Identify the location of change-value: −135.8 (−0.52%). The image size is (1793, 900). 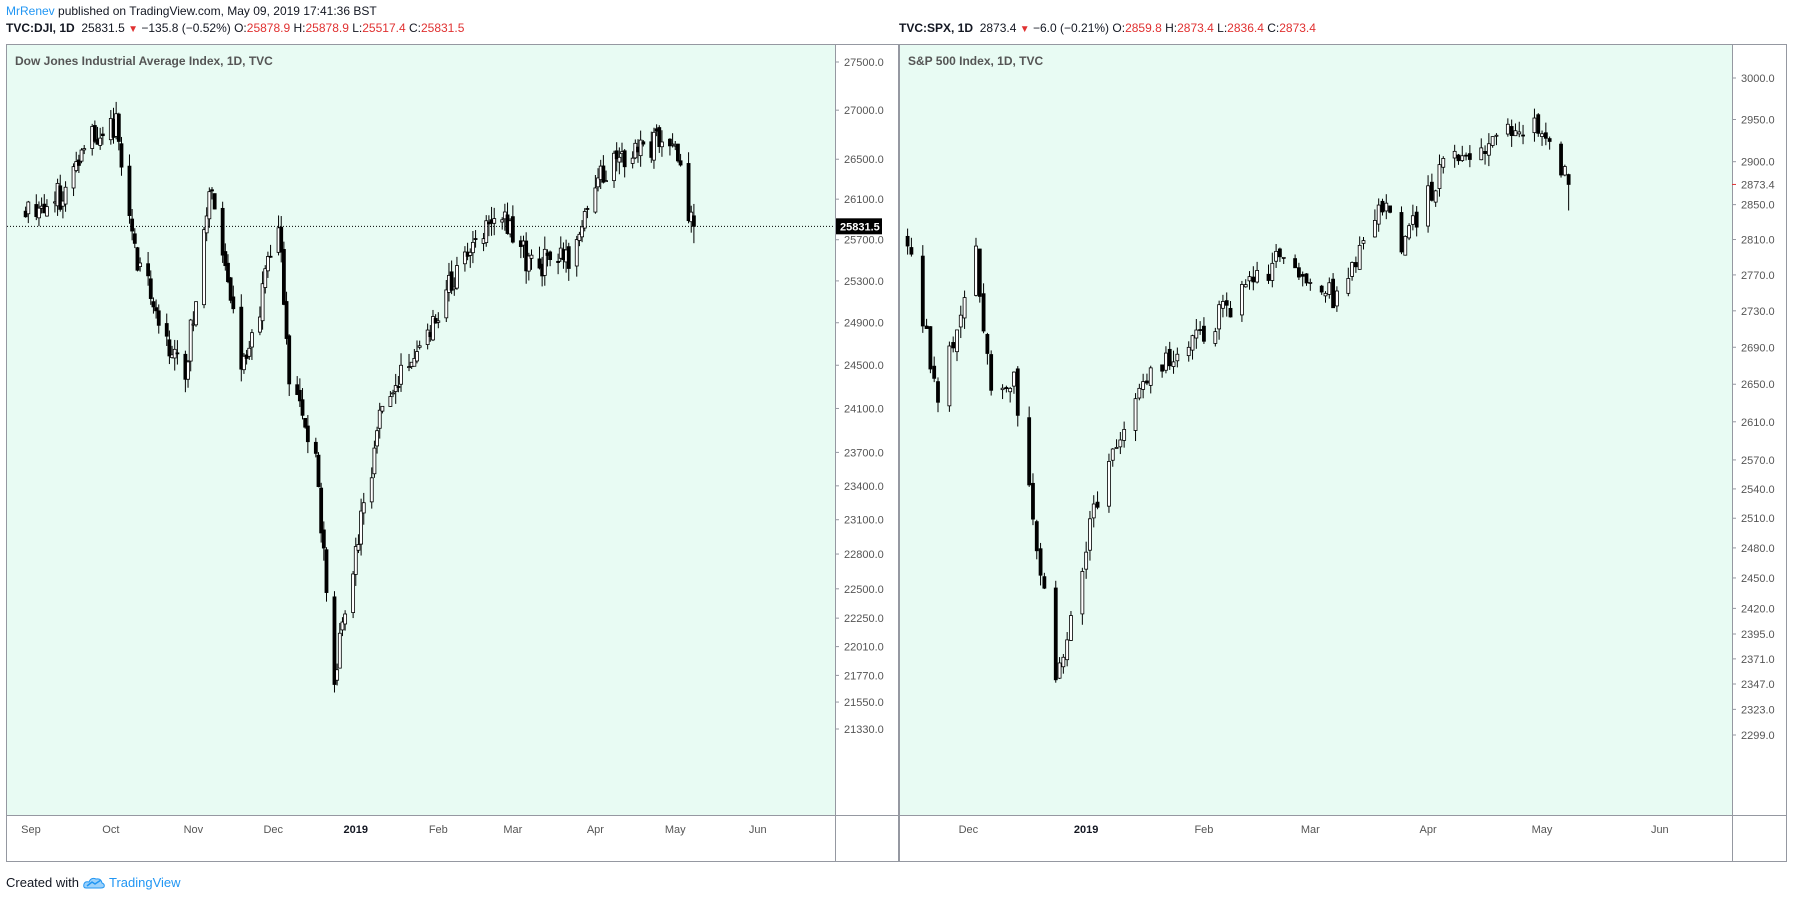
(186, 28).